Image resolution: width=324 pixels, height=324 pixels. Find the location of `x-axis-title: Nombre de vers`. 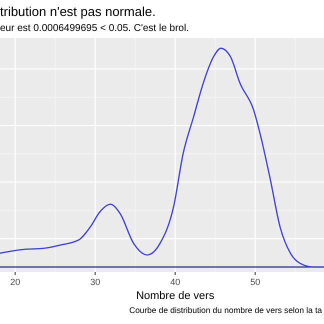

x-axis-title: Nombre de vers is located at coordinates (175, 296).